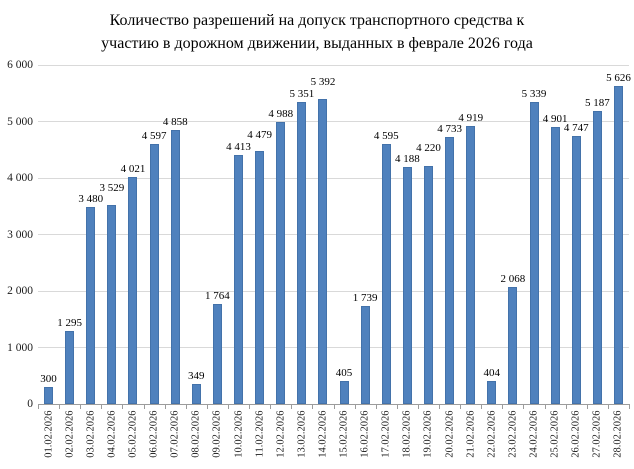 The image size is (634, 469). Describe the element at coordinates (112, 434) in the screenshot. I see `x-axis-category-label: 04.02.2026` at that location.